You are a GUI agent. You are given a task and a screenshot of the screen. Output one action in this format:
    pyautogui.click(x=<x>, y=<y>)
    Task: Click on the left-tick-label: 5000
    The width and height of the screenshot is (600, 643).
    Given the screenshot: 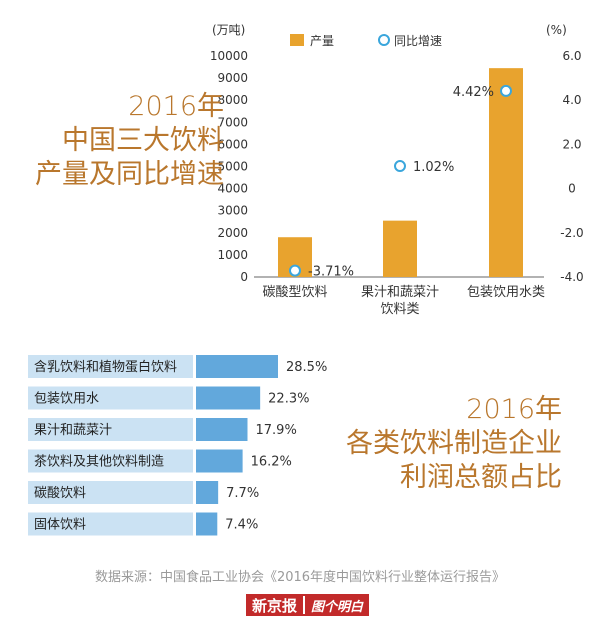 What is the action you would take?
    pyautogui.click(x=232, y=167)
    